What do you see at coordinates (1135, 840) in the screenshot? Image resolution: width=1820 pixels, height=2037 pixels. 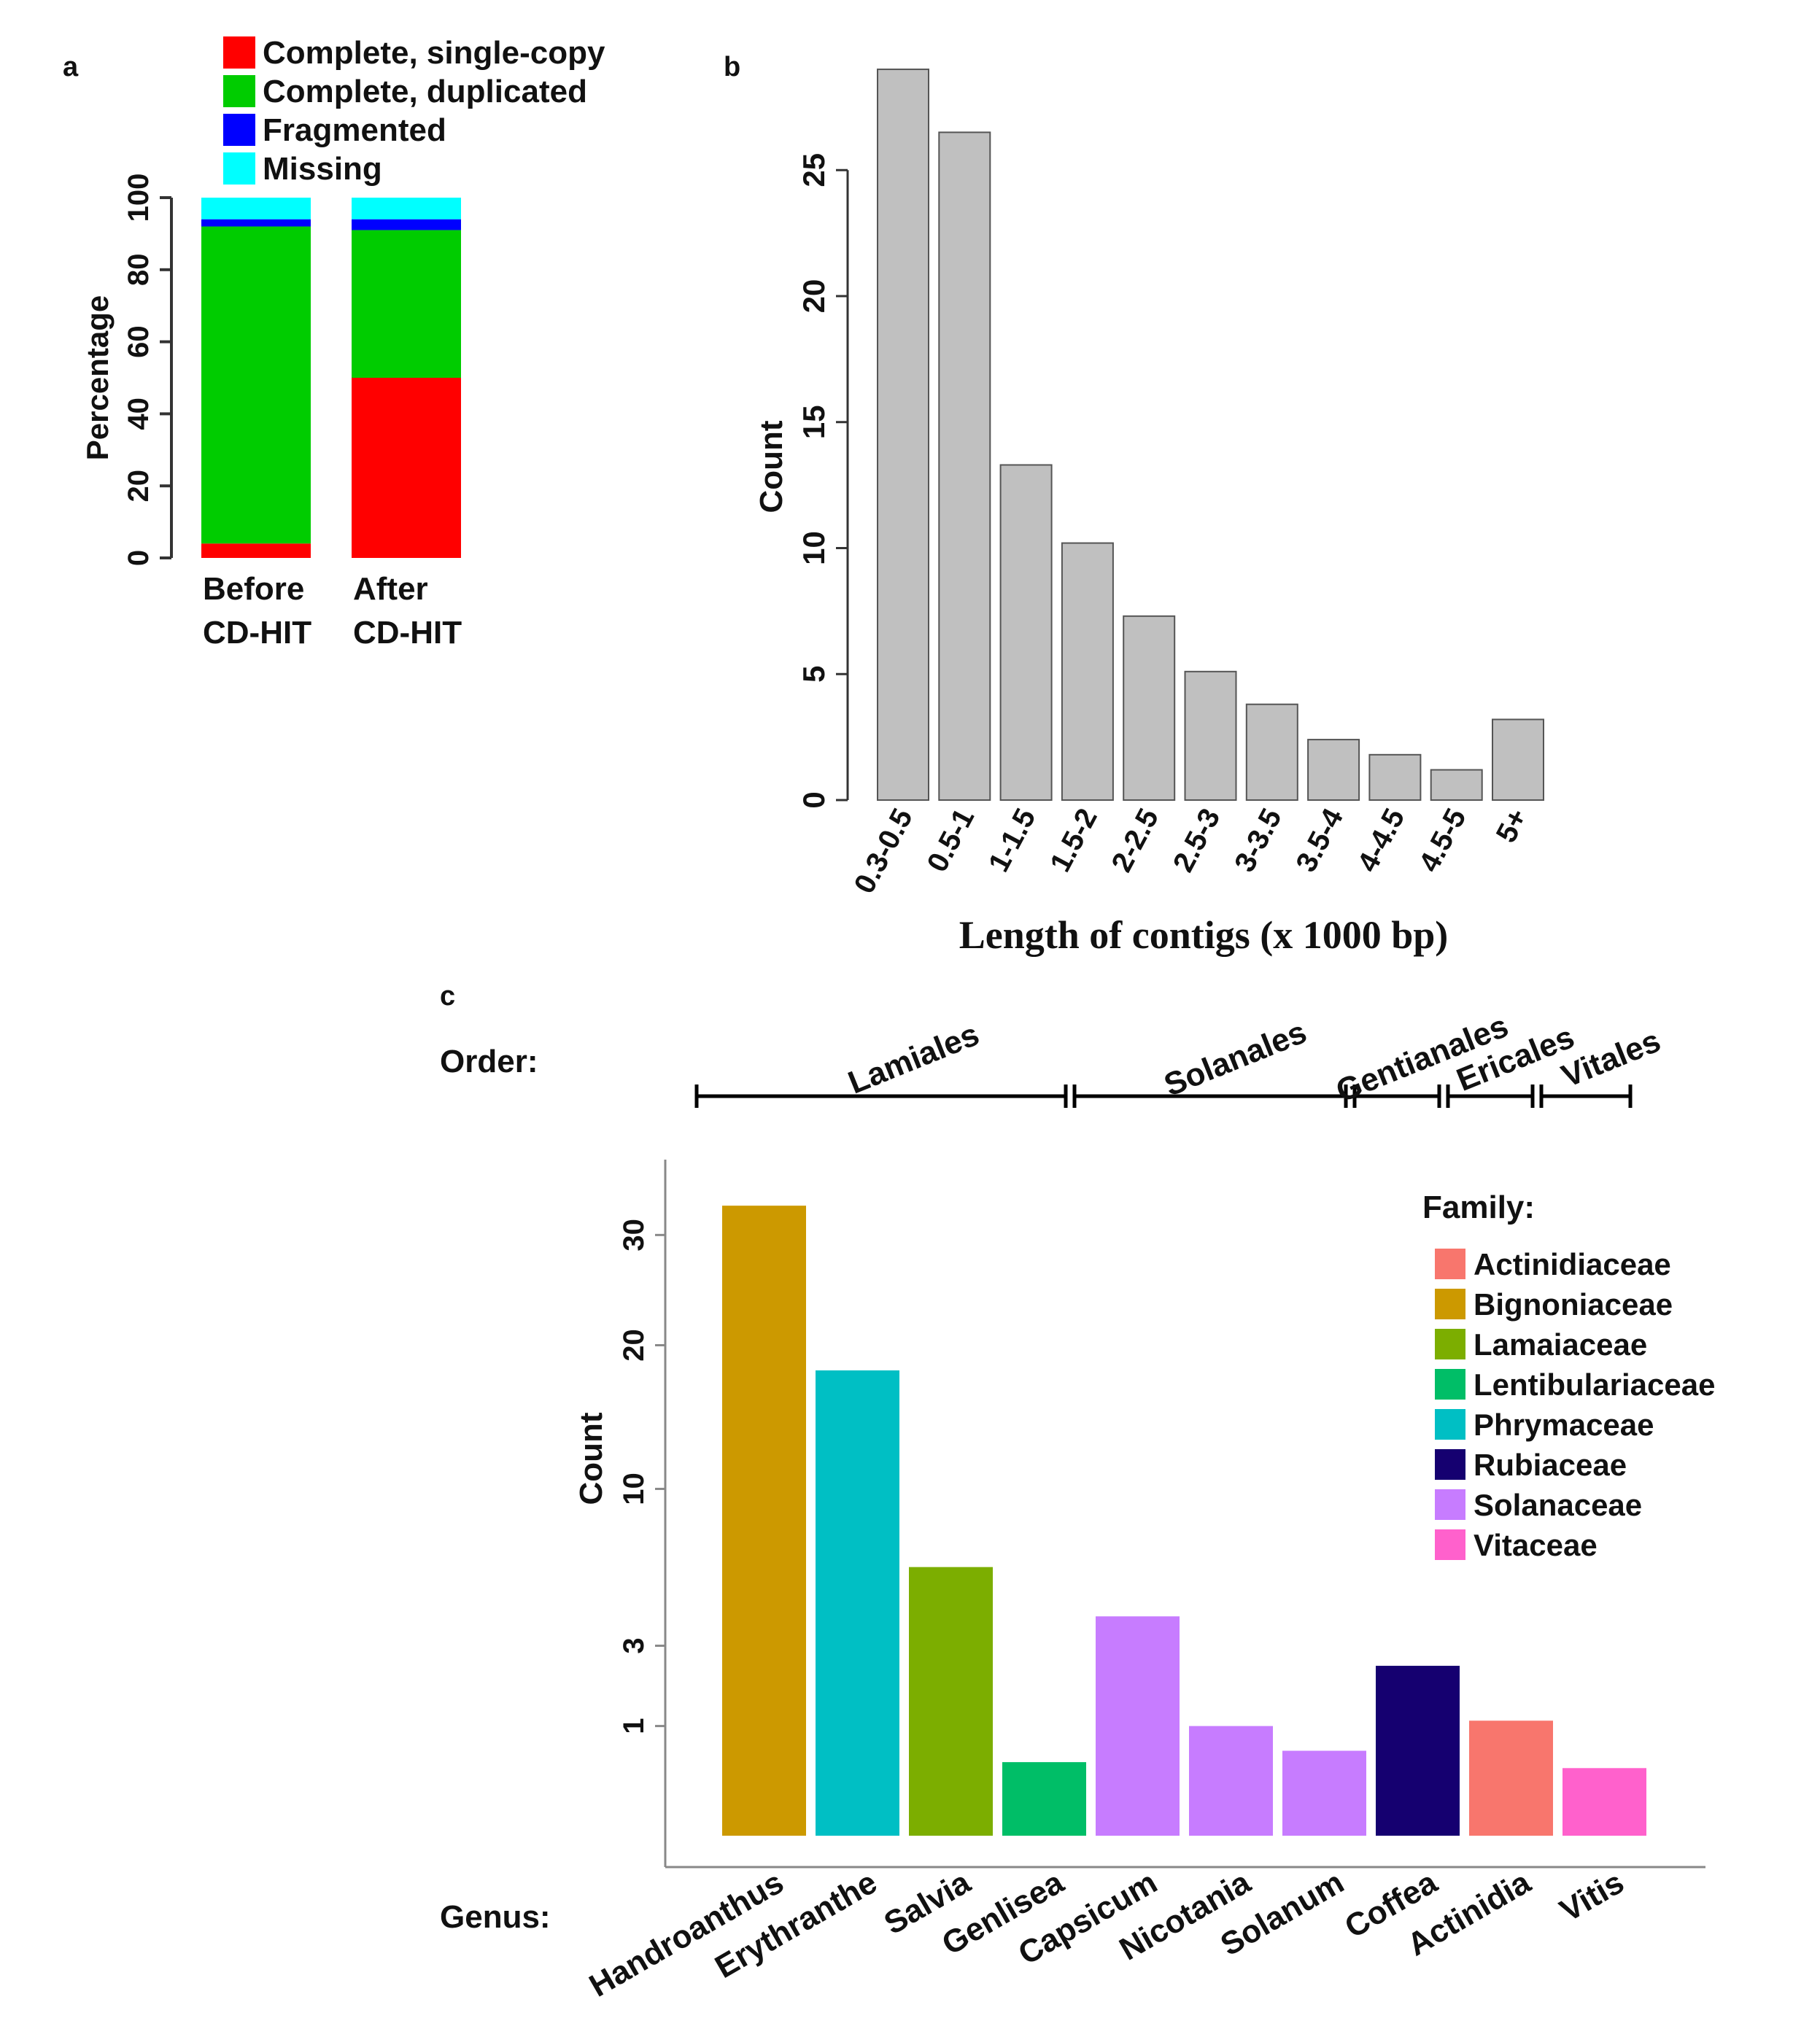 I see `x-tick-label: 2-2.5` at bounding box center [1135, 840].